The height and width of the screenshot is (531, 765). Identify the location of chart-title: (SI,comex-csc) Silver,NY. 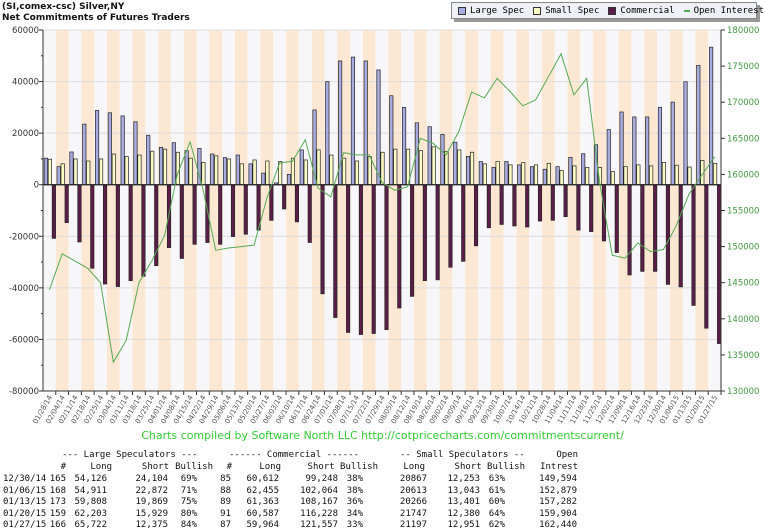
(63, 7).